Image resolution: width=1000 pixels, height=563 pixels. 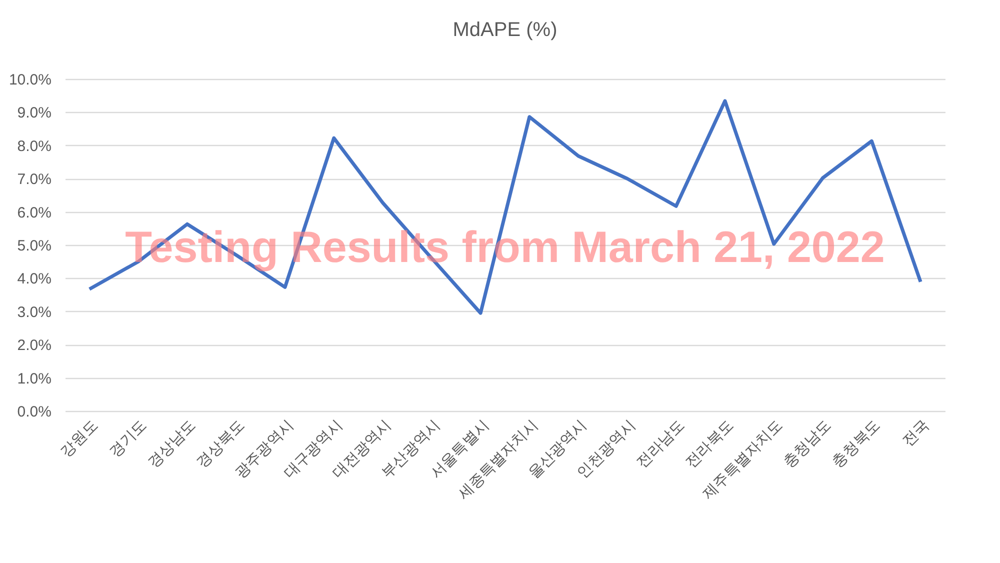 What do you see at coordinates (34, 379) in the screenshot?
I see `y-tick-label: 1.0%` at bounding box center [34, 379].